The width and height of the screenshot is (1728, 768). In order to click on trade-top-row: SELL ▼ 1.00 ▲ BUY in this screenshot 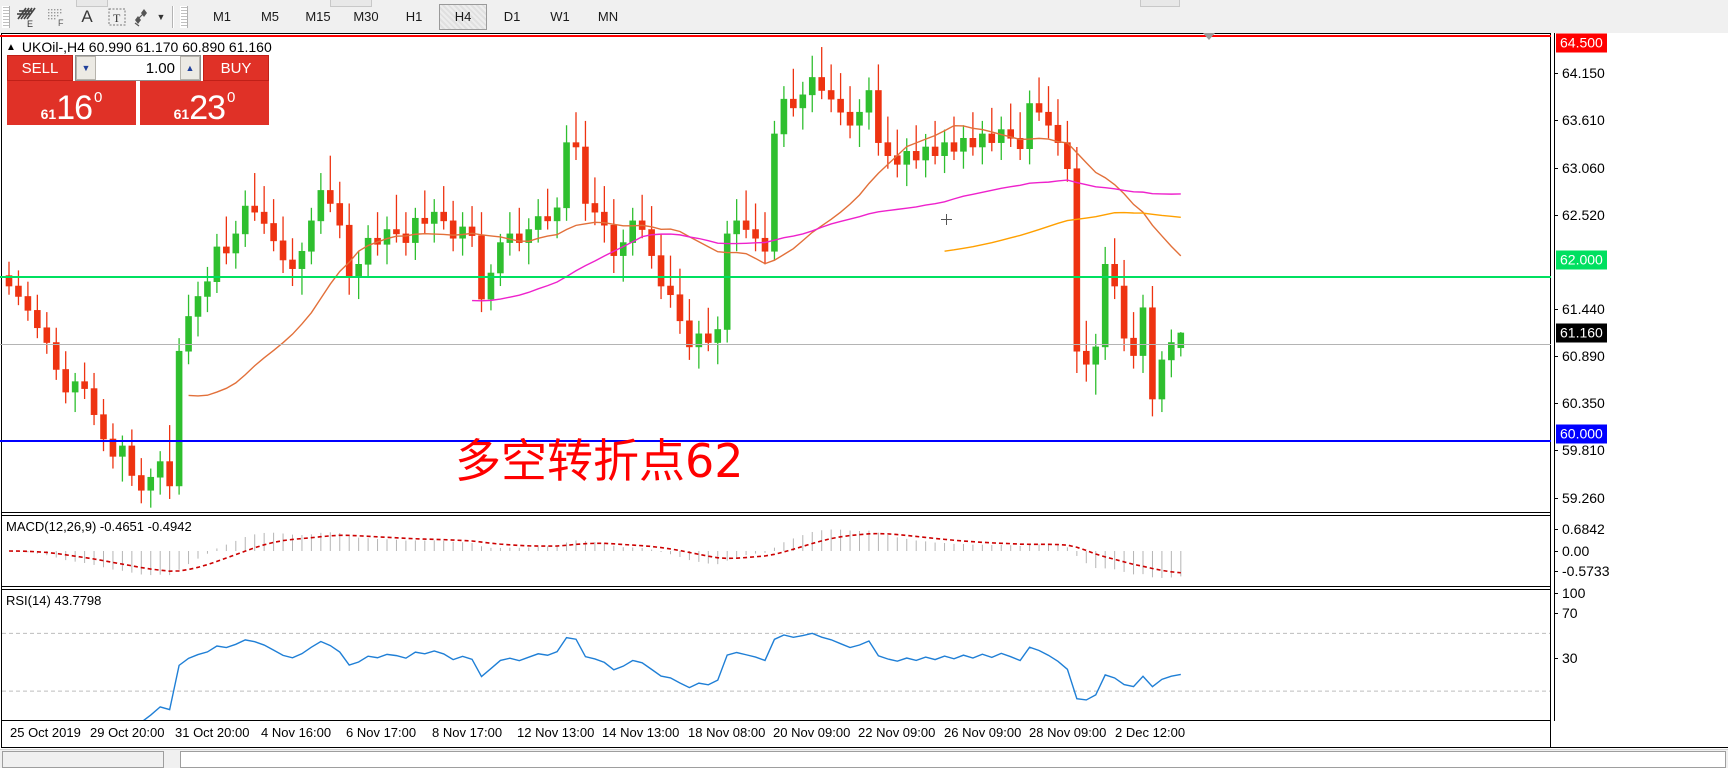, I will do `click(138, 68)`.